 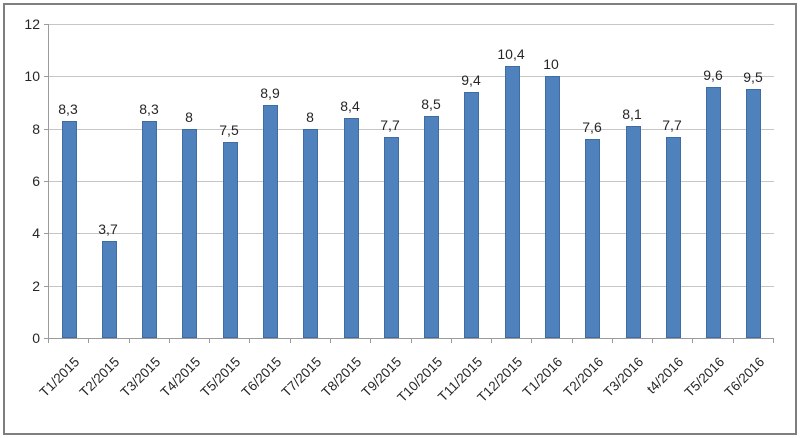 What do you see at coordinates (744, 377) in the screenshot?
I see `x-tick-label: T6/2016` at bounding box center [744, 377].